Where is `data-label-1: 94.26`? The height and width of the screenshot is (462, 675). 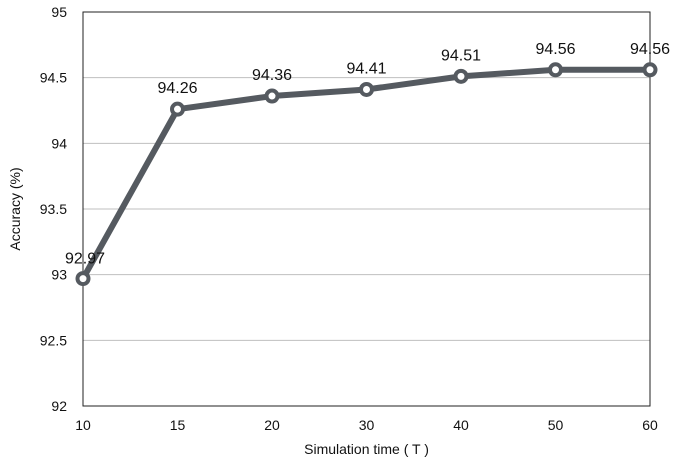
data-label-1: 94.26 is located at coordinates (177, 88).